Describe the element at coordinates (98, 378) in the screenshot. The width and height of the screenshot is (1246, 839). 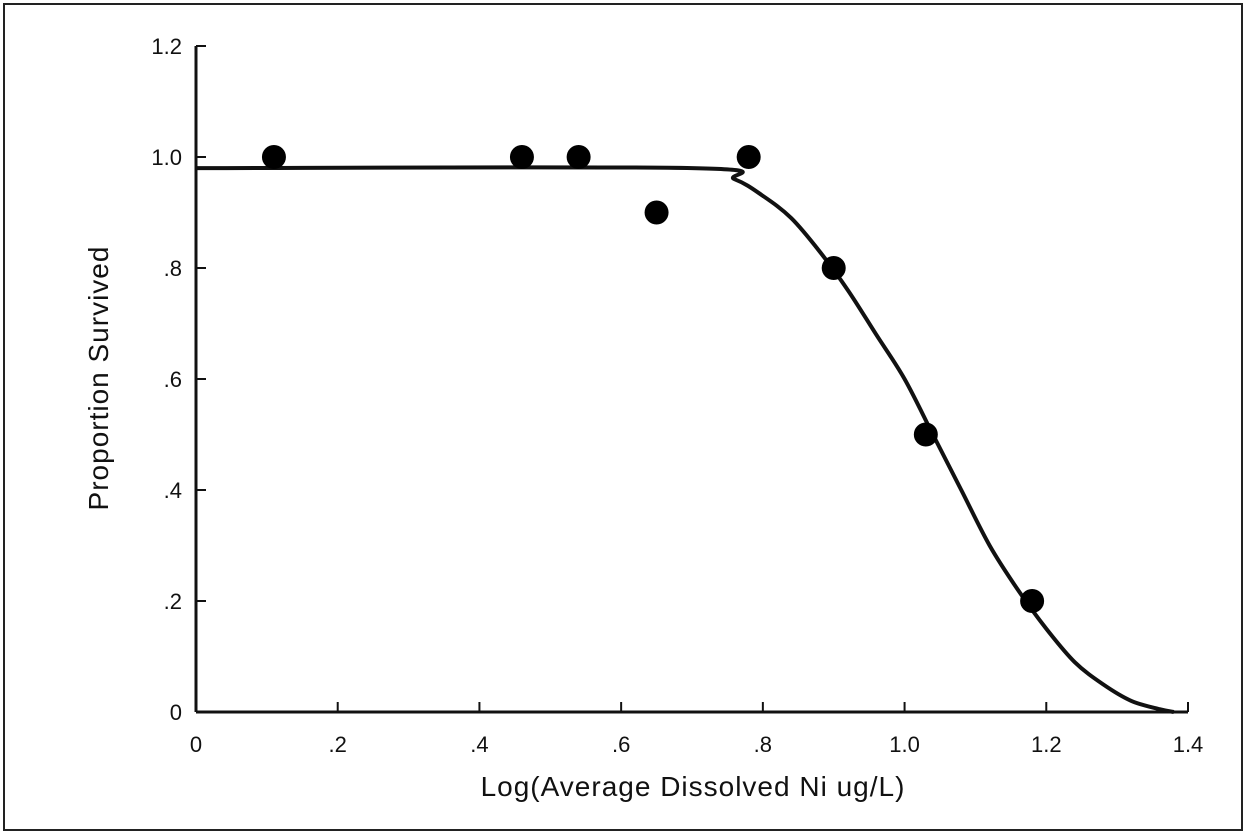
I see `y-axis-title: Proportion Survived` at that location.